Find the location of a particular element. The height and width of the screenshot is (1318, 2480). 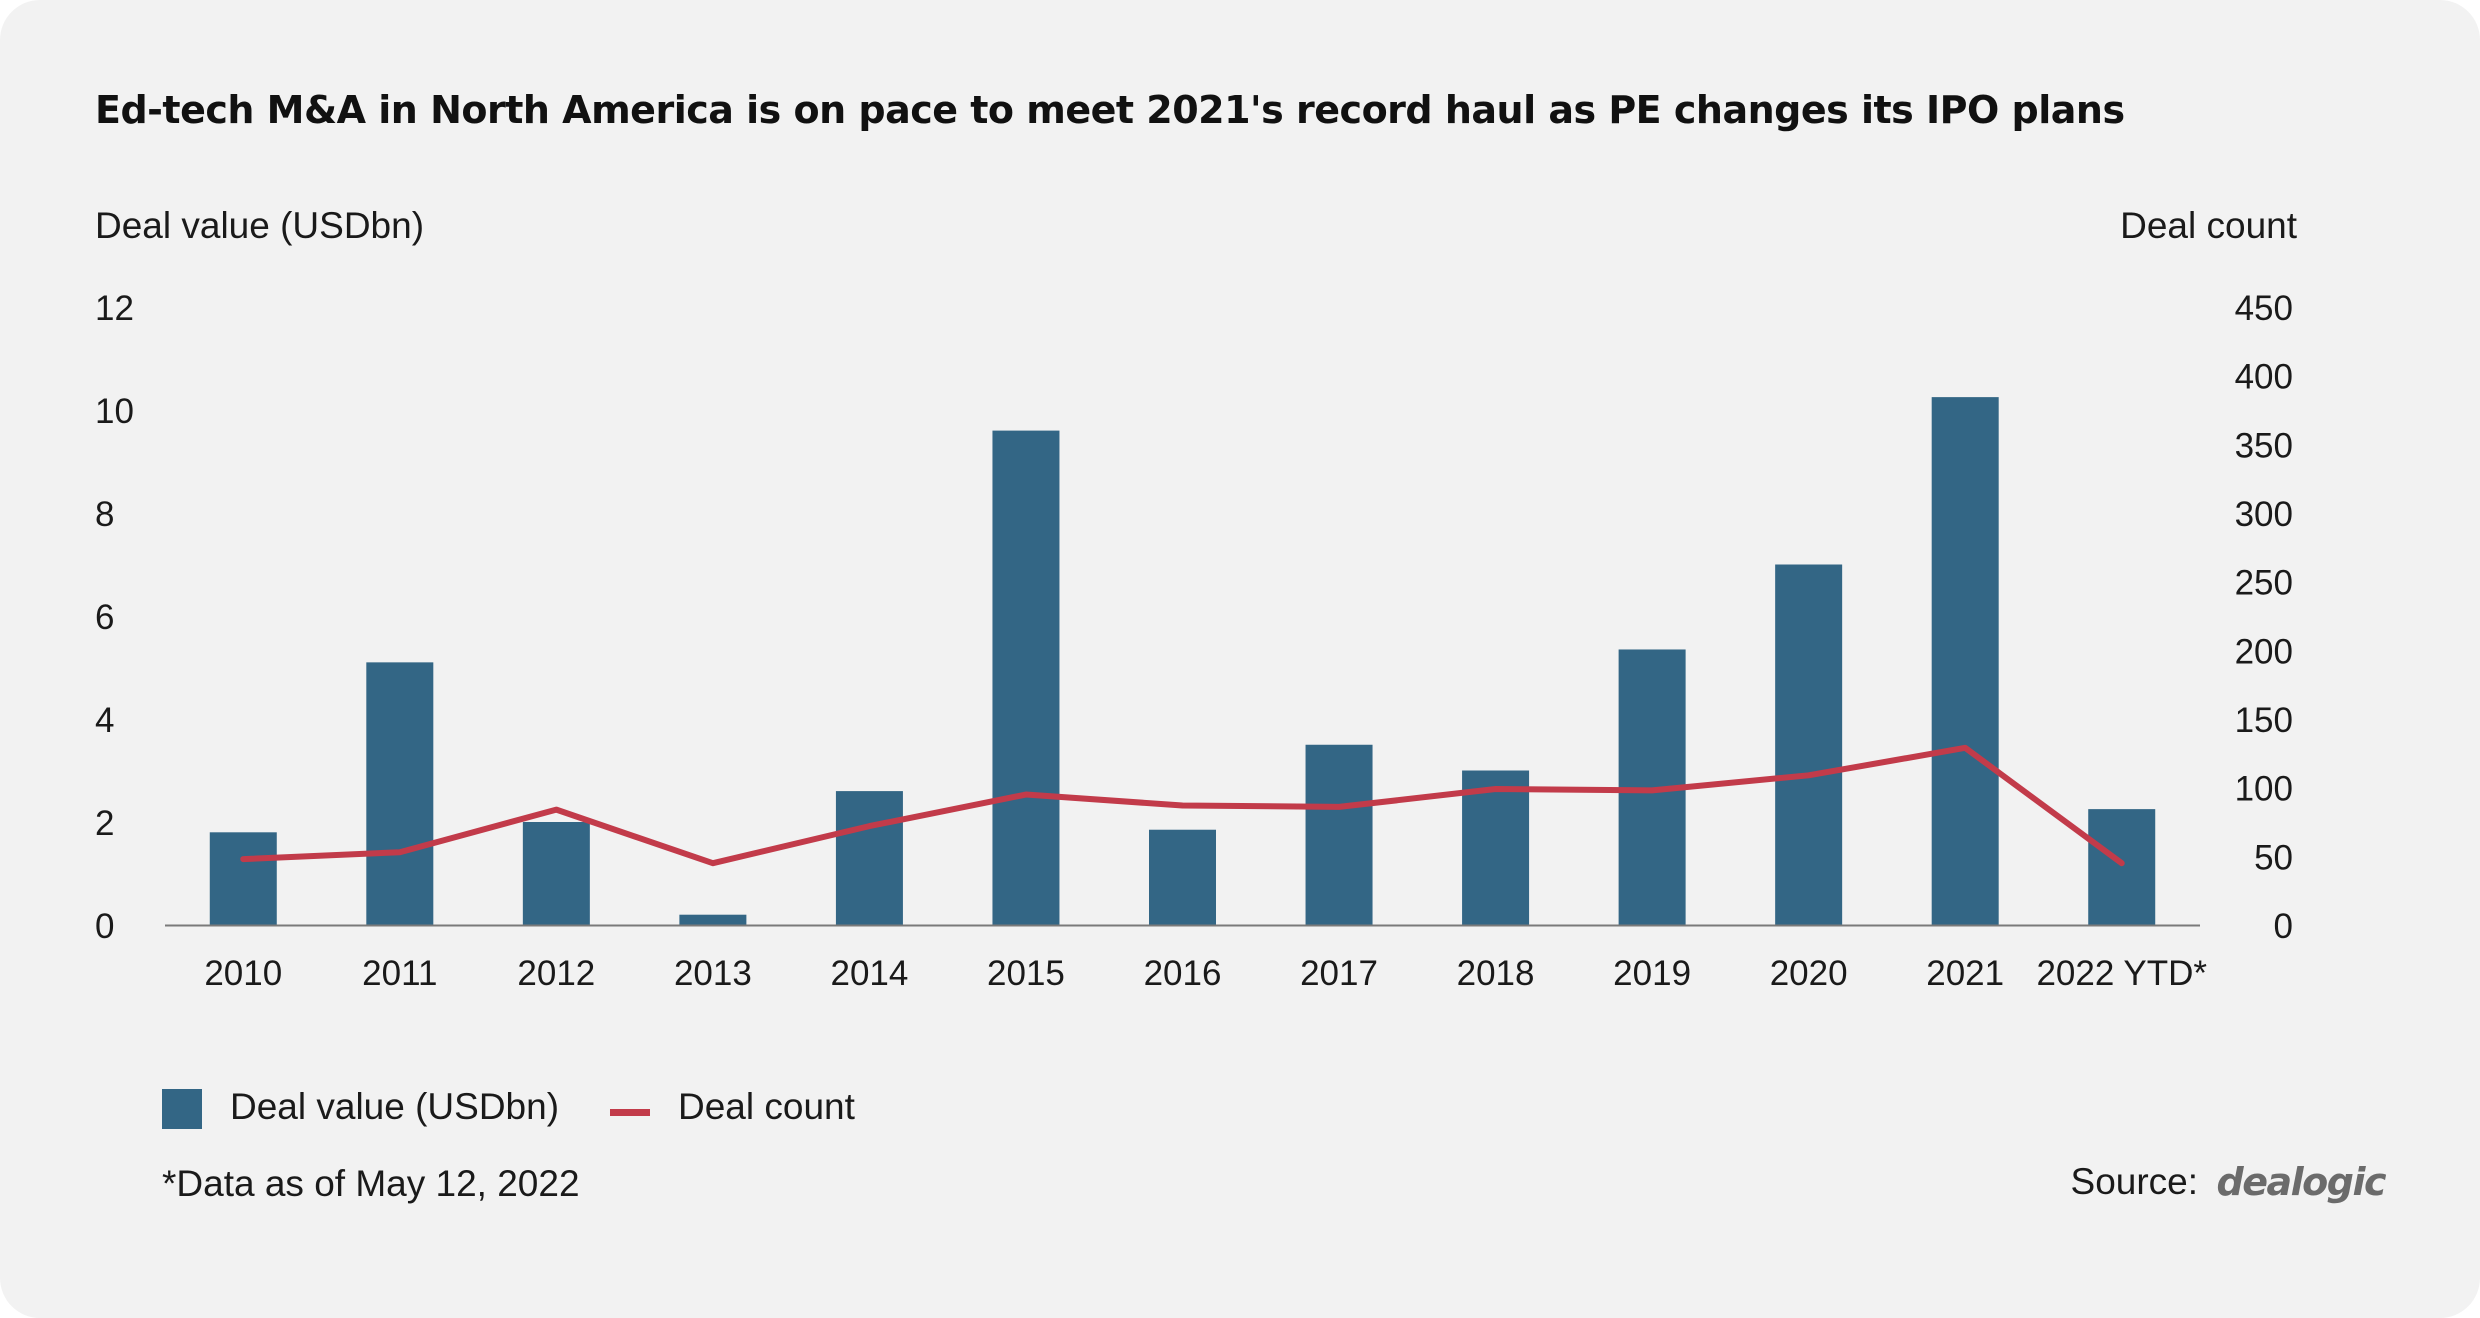

right-tick-labels: 0 50 100 150 200 250 300 350 400 450 is located at coordinates (2264, 617).